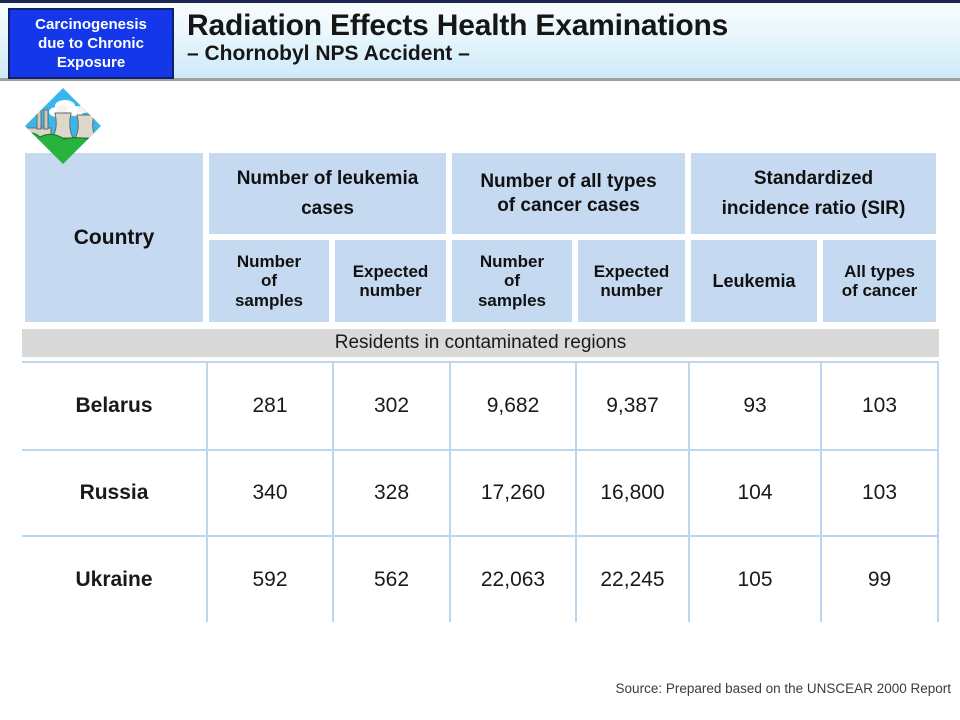  I want to click on header-cell-leukemia-expected: Expected number, so click(390, 281).